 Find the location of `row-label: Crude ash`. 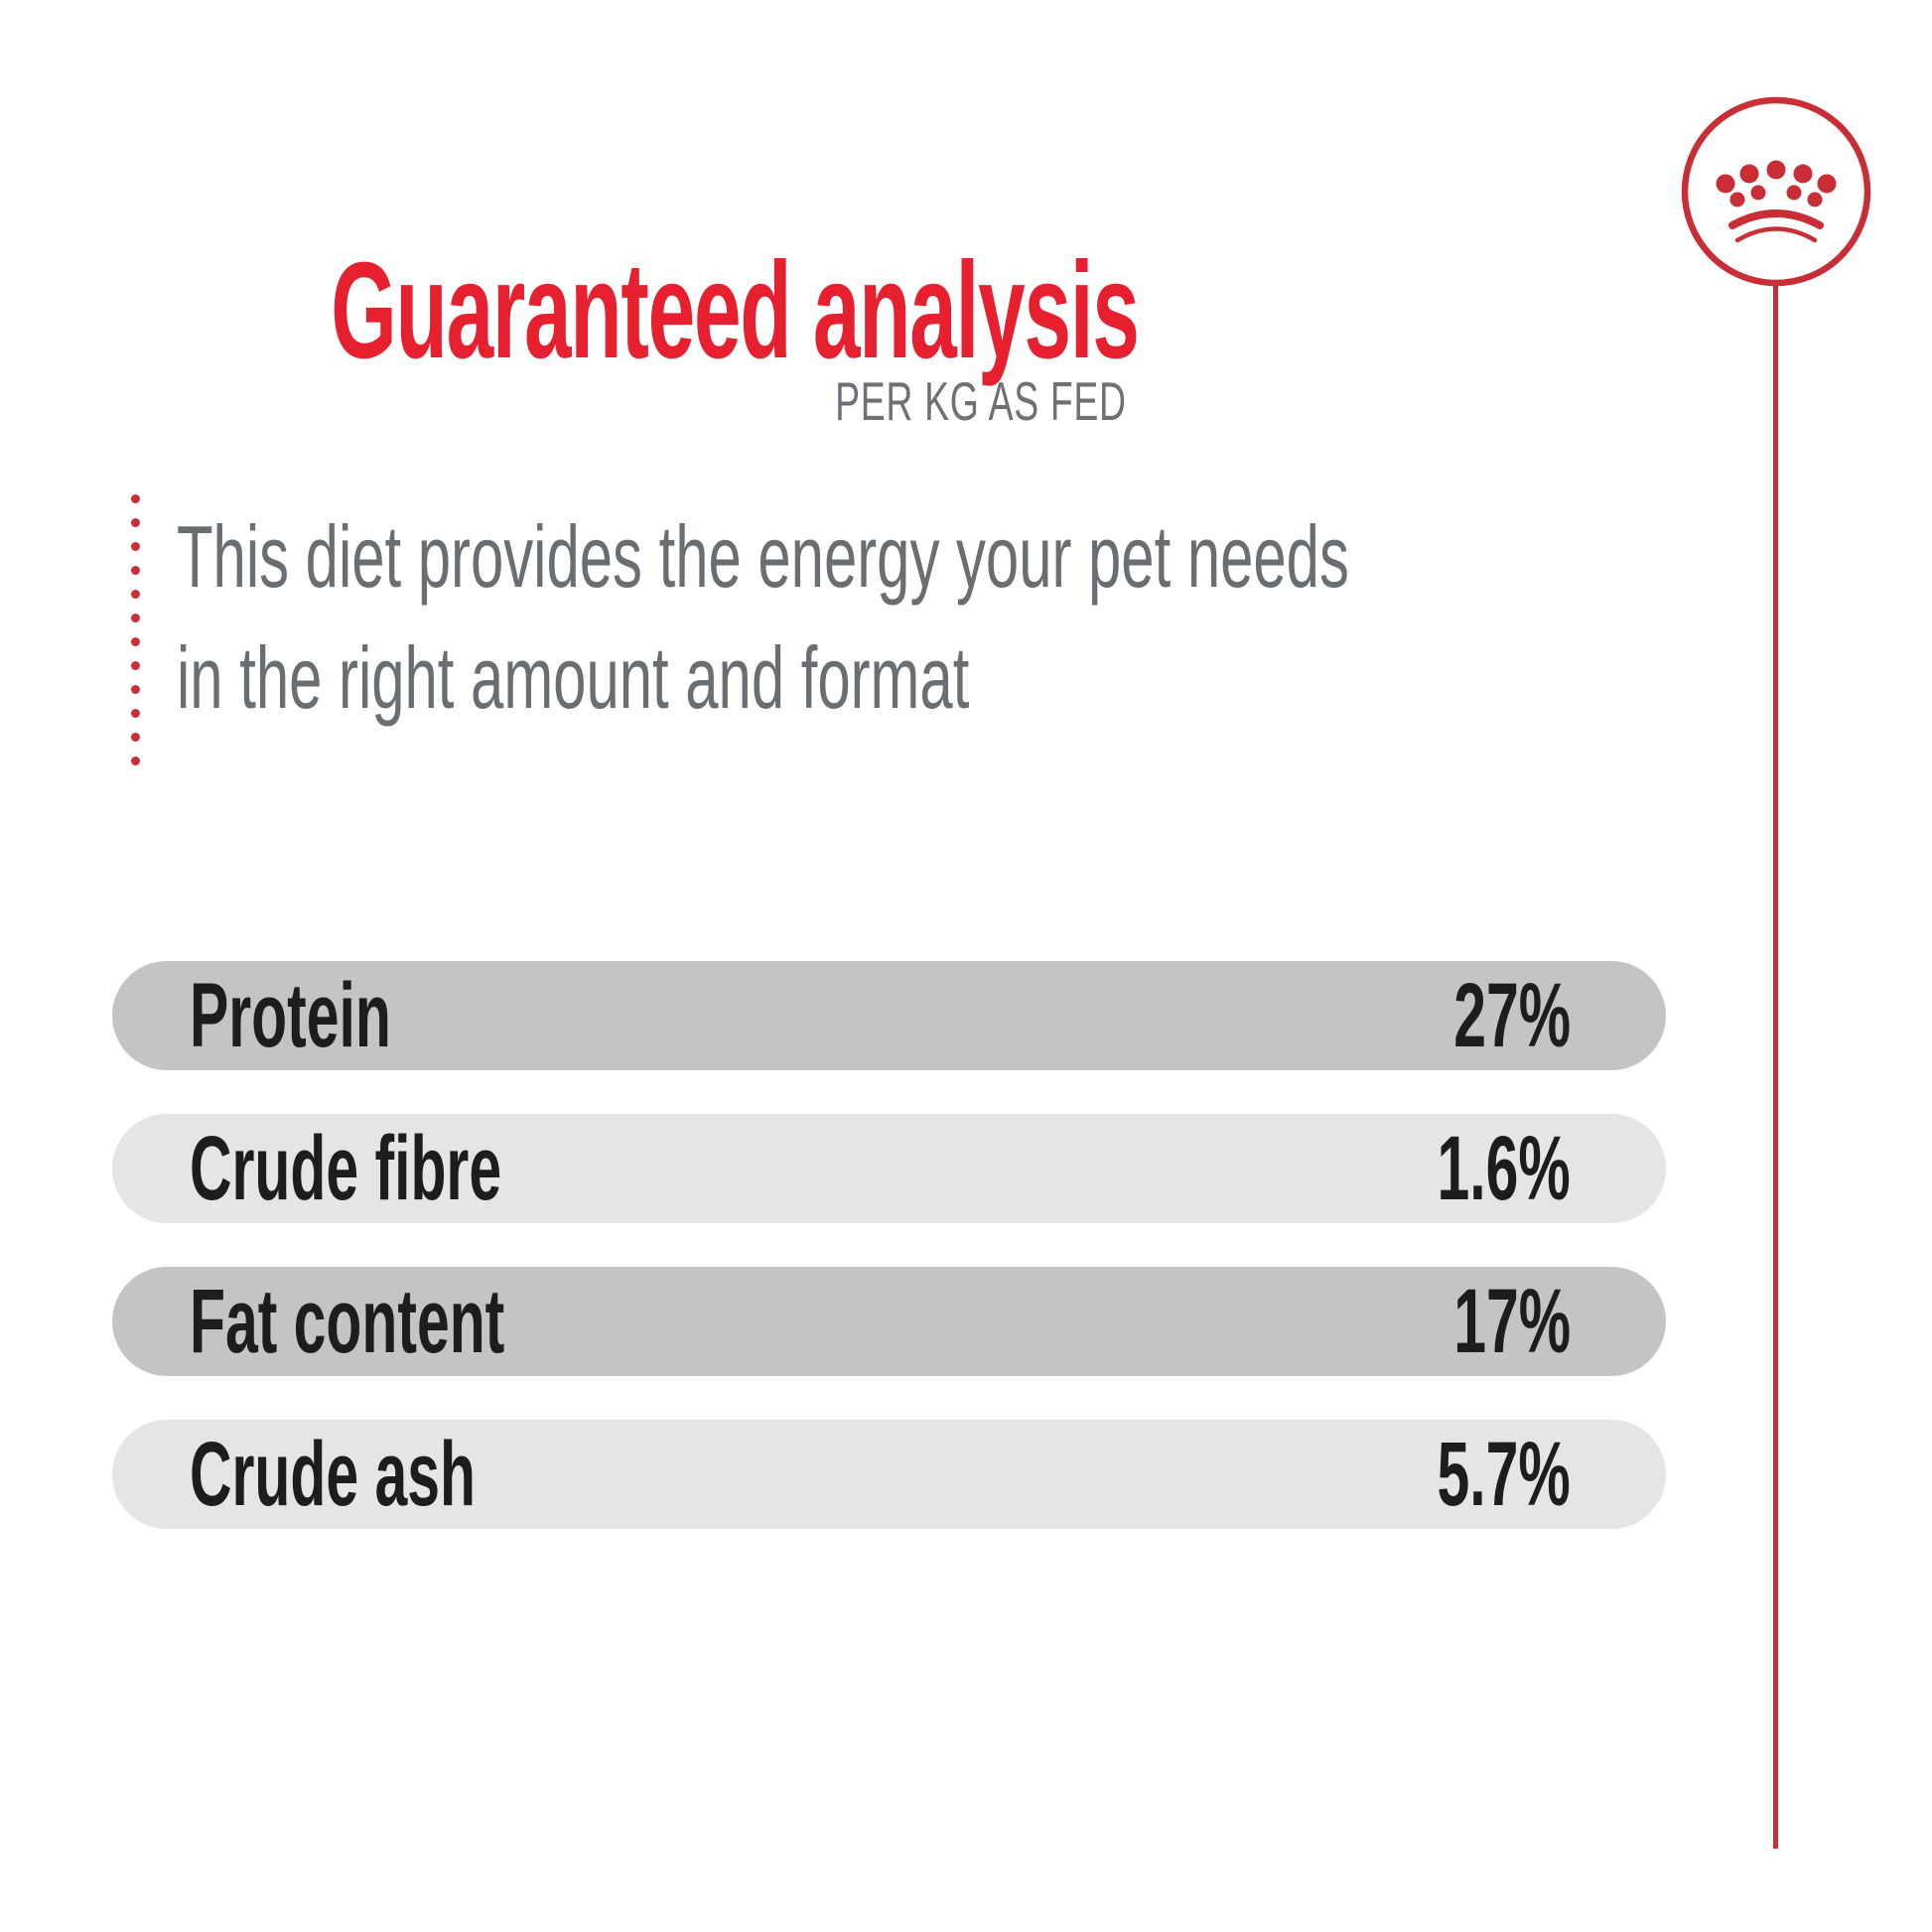

row-label: Crude ash is located at coordinates (333, 1474).